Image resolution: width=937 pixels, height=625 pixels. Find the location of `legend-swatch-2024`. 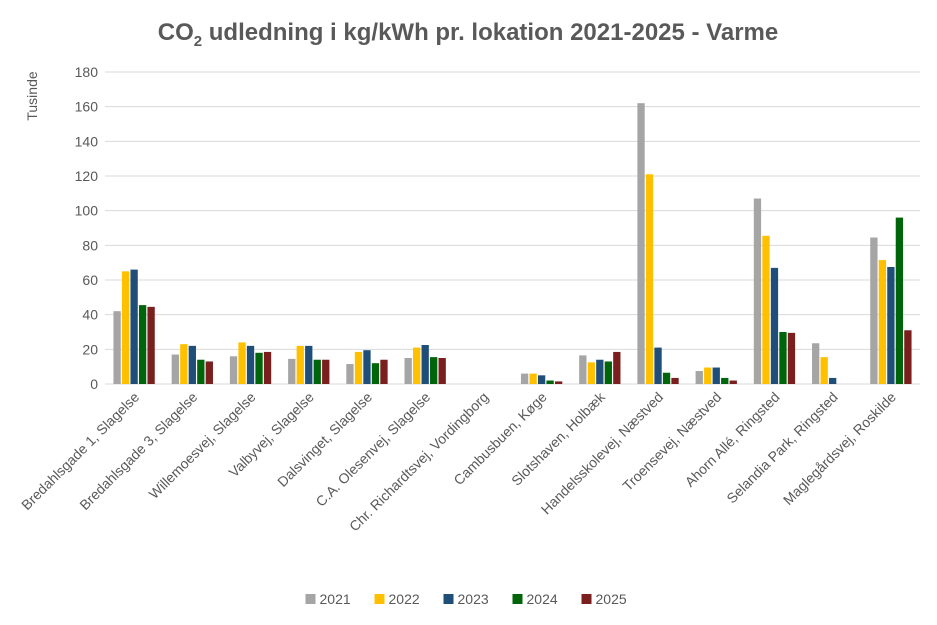

legend-swatch-2024 is located at coordinates (517, 599).